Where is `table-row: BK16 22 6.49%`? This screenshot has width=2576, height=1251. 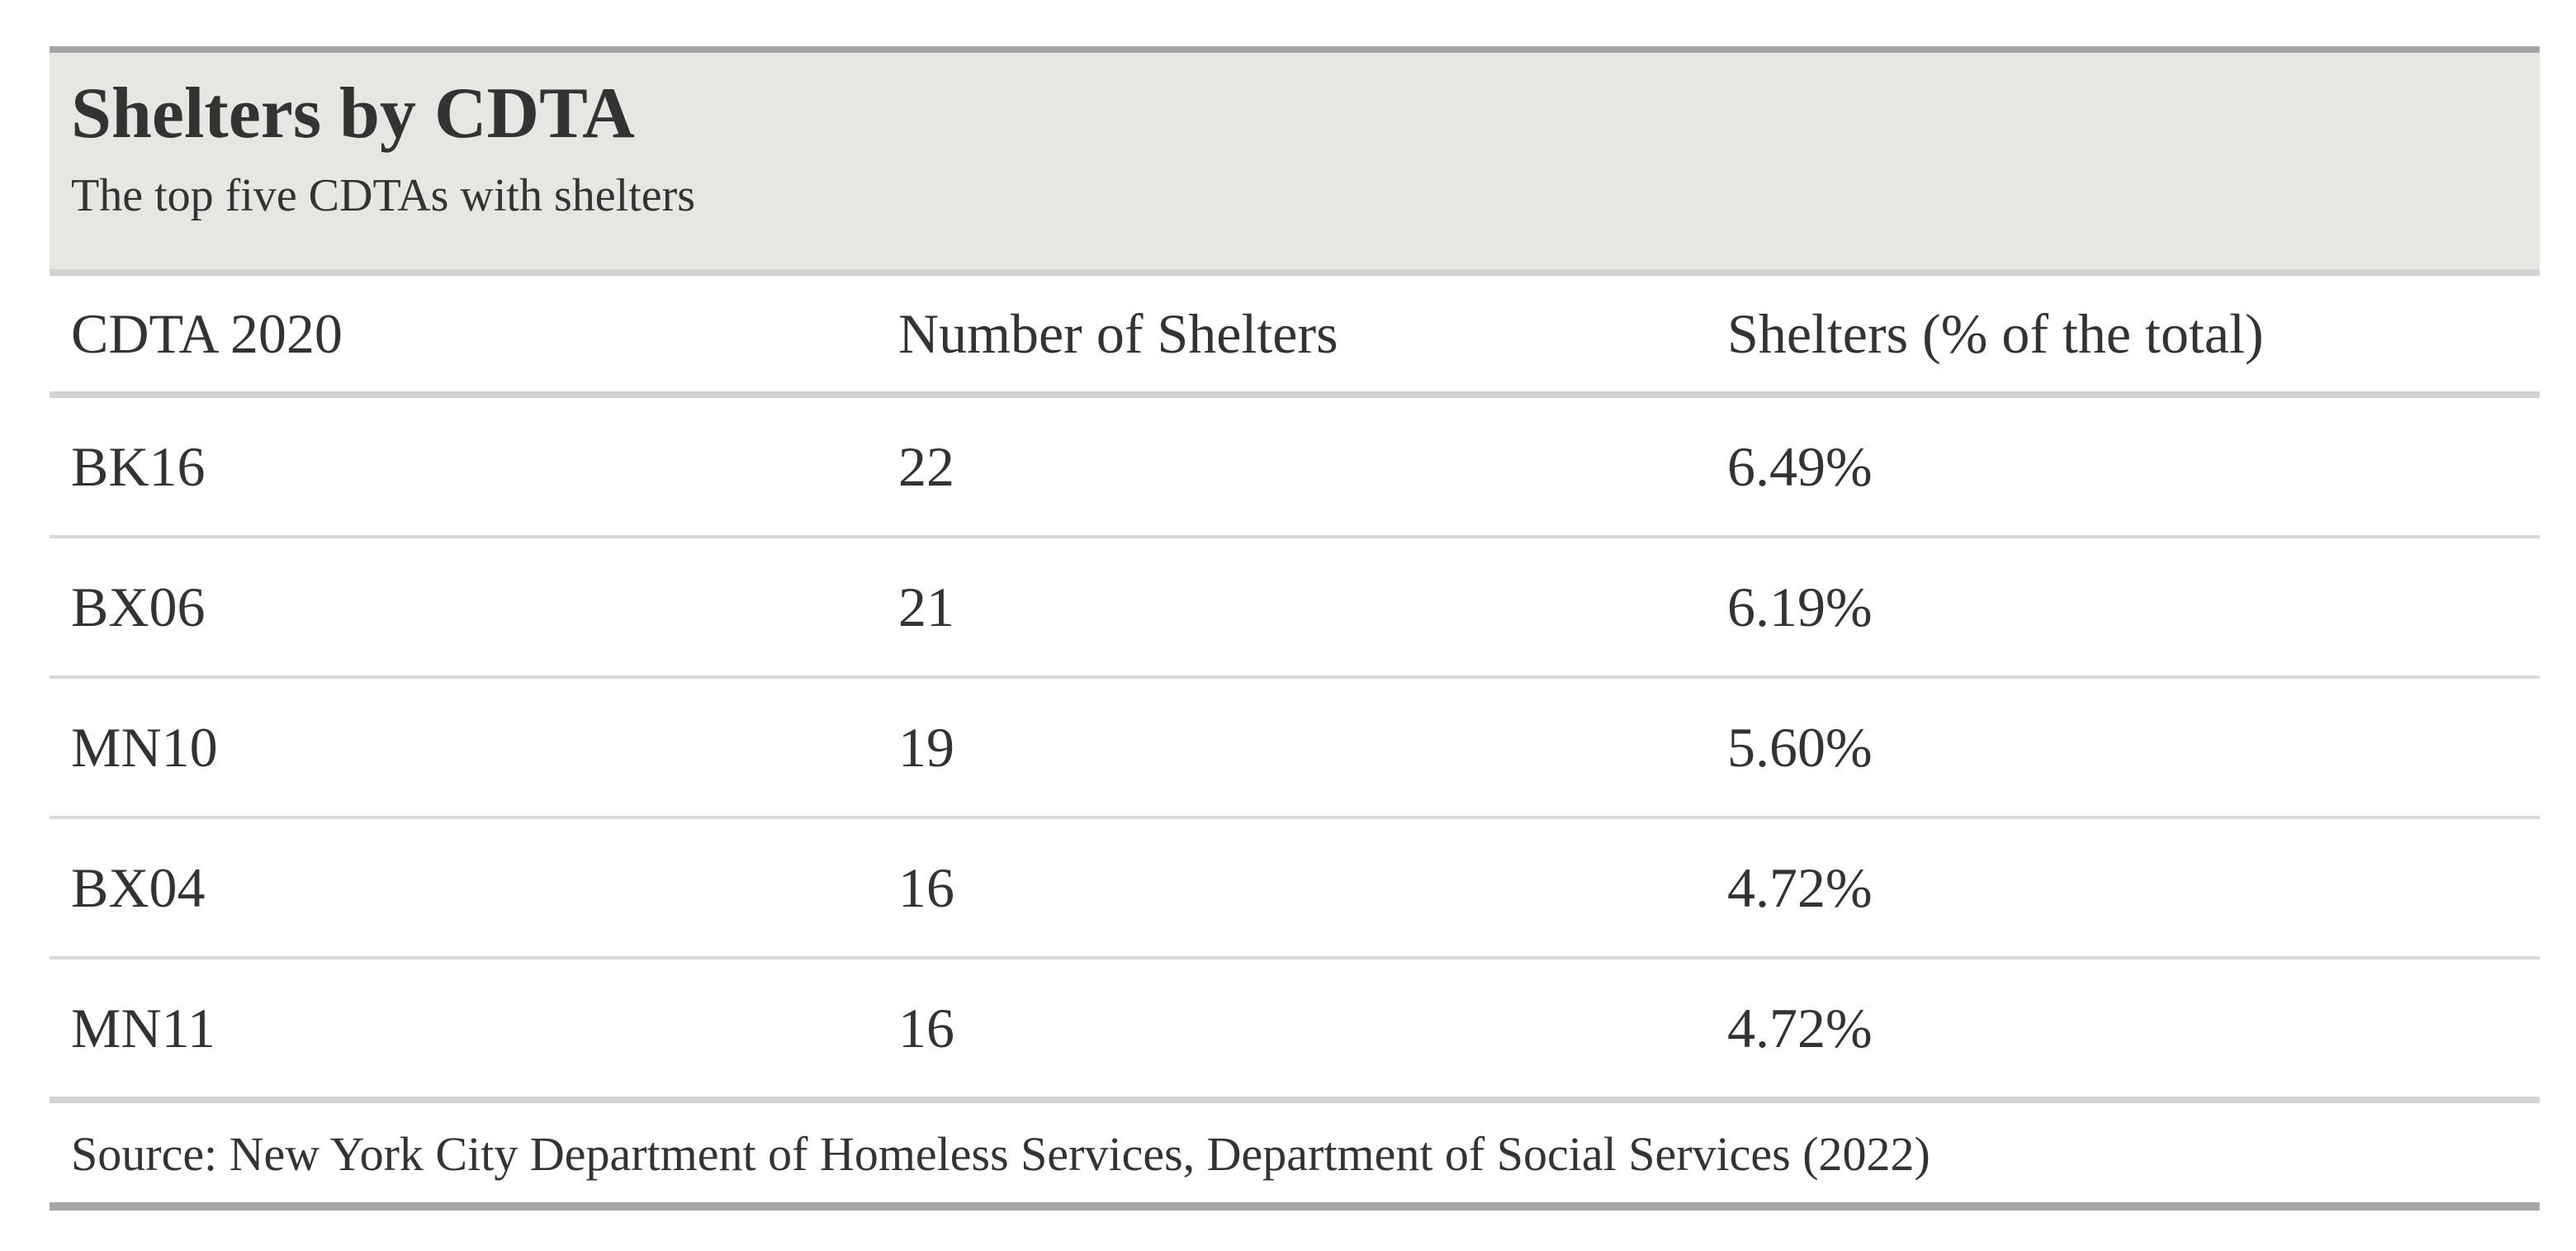 table-row: BK16 22 6.49% is located at coordinates (1295, 466).